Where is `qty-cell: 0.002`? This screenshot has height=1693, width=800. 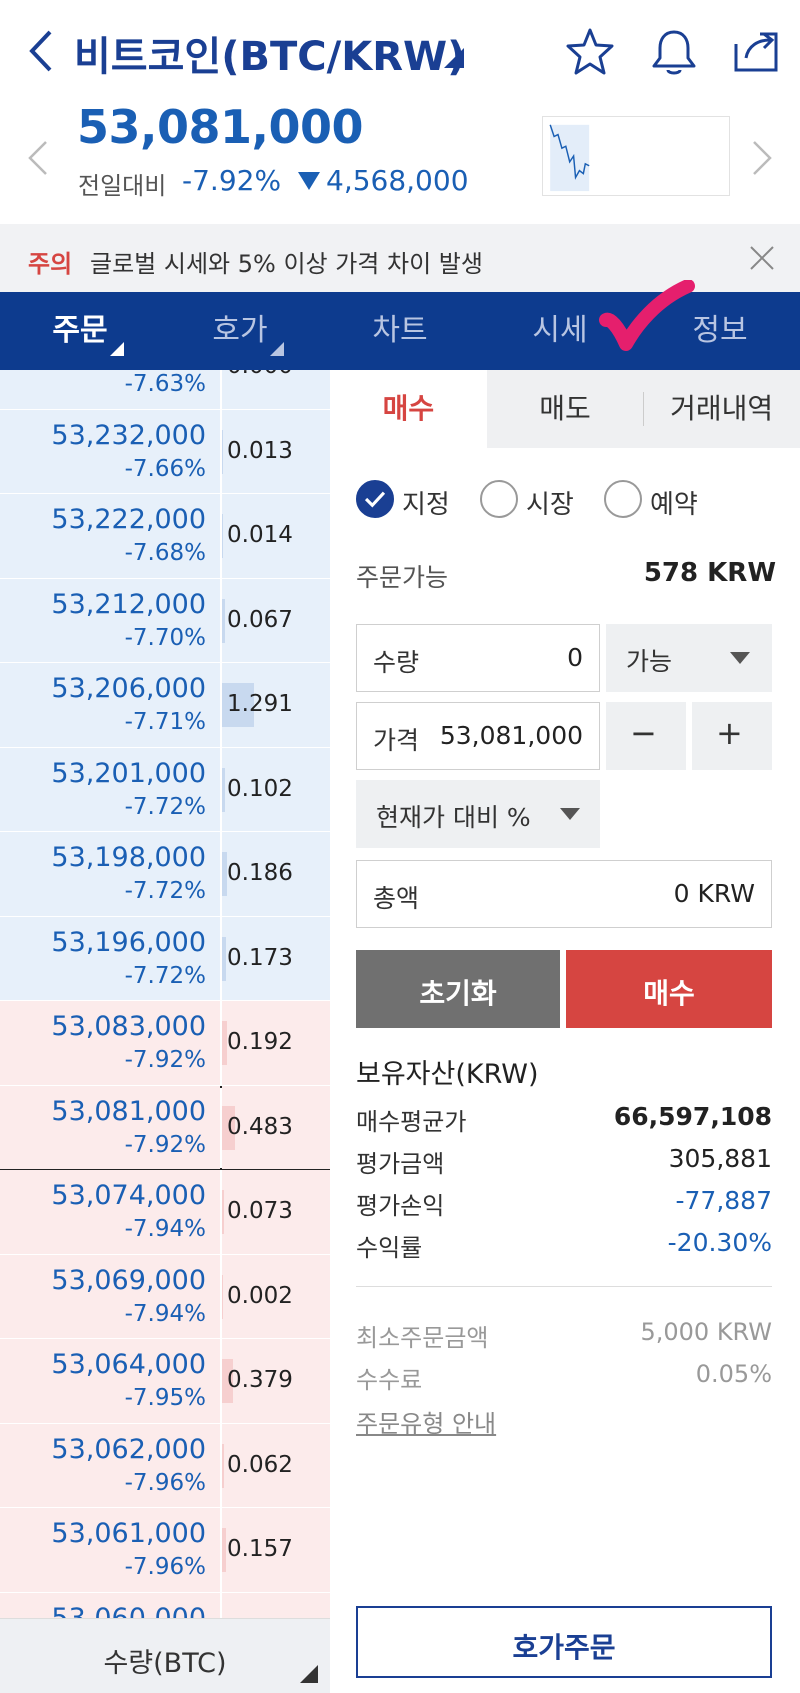
qty-cell: 0.002 is located at coordinates (276, 1296).